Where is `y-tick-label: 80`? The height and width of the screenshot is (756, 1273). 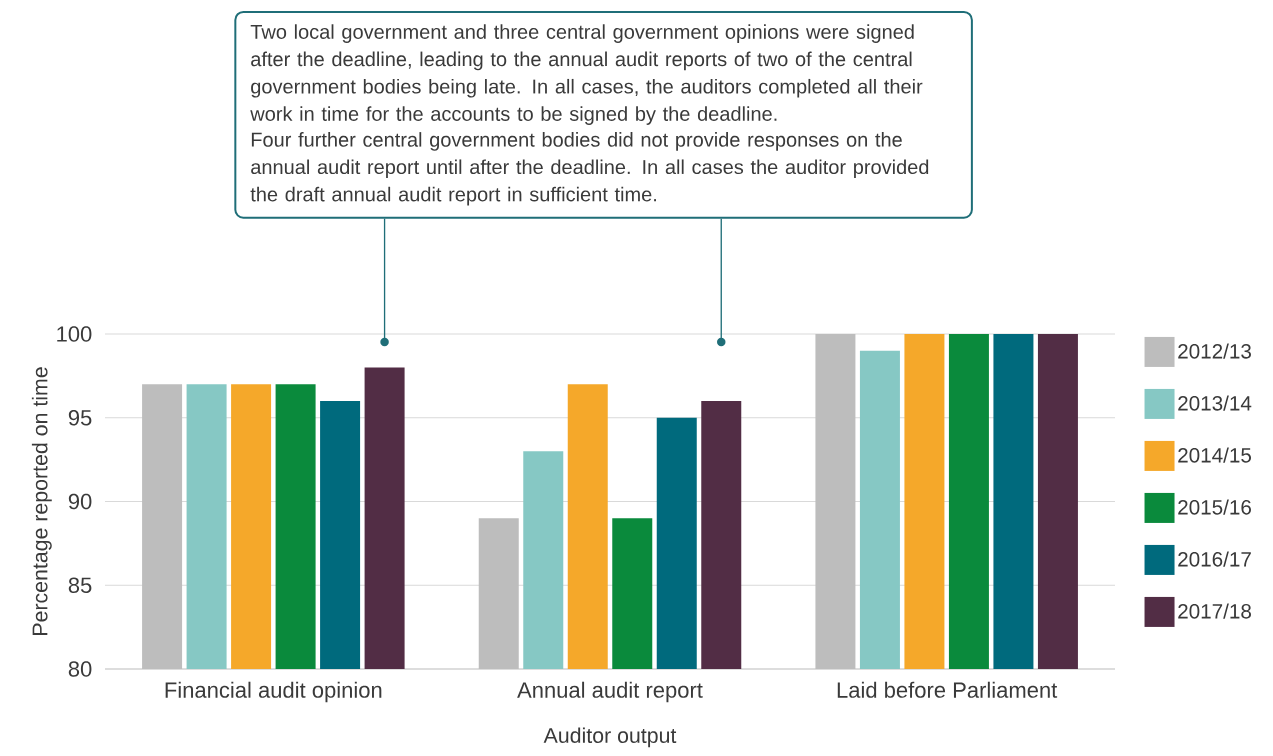 y-tick-label: 80 is located at coordinates (80, 669).